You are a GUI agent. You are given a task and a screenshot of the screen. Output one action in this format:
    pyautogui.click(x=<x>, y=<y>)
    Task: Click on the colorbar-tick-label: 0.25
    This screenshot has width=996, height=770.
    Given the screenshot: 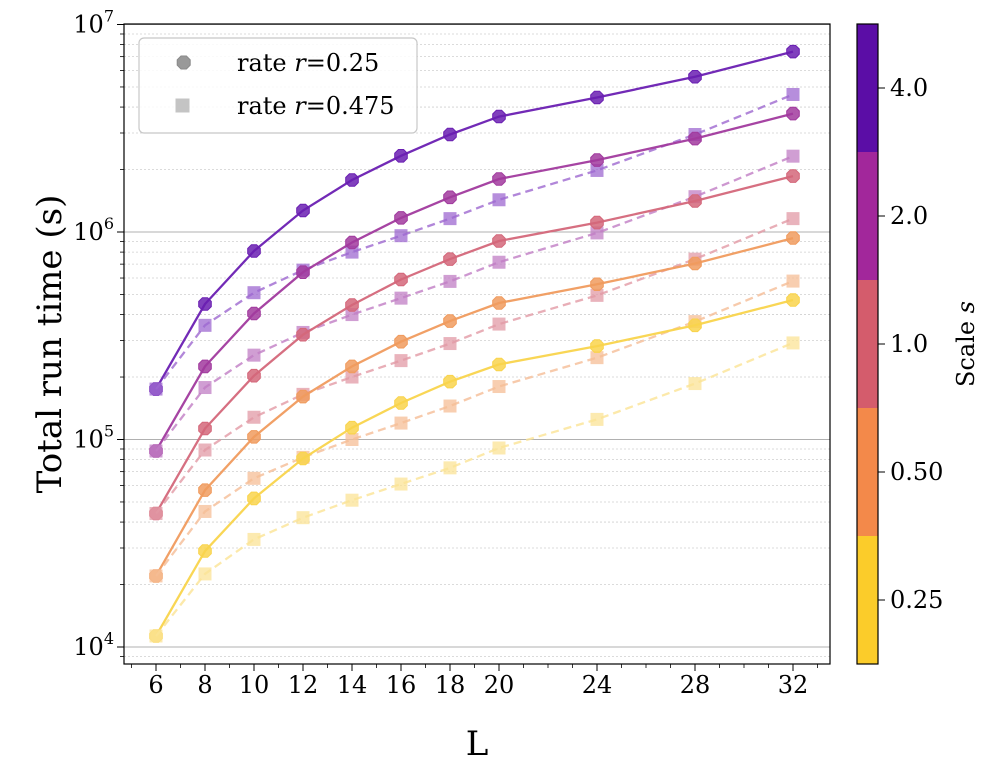 What is the action you would take?
    pyautogui.click(x=916, y=600)
    